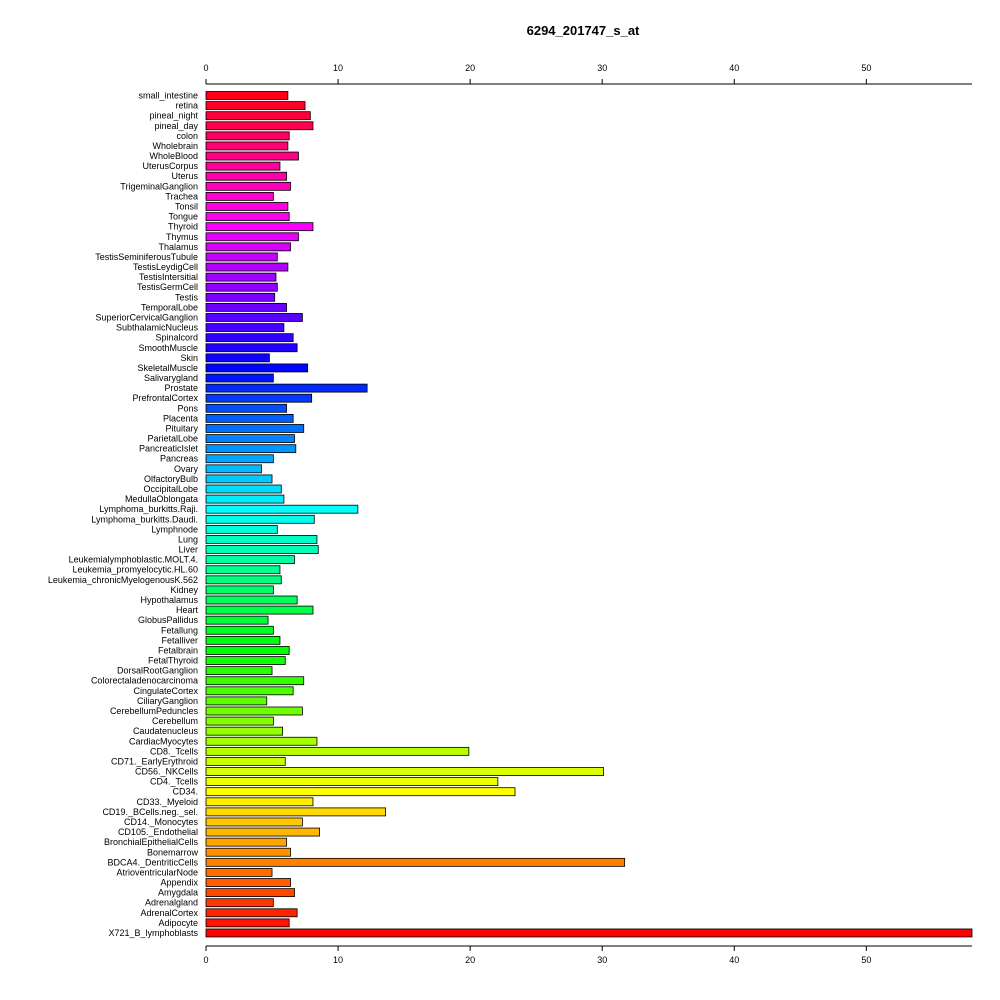 Image resolution: width=1000 pixels, height=1000 pixels. What do you see at coordinates (186, 106) in the screenshot?
I see `category-label: retina` at bounding box center [186, 106].